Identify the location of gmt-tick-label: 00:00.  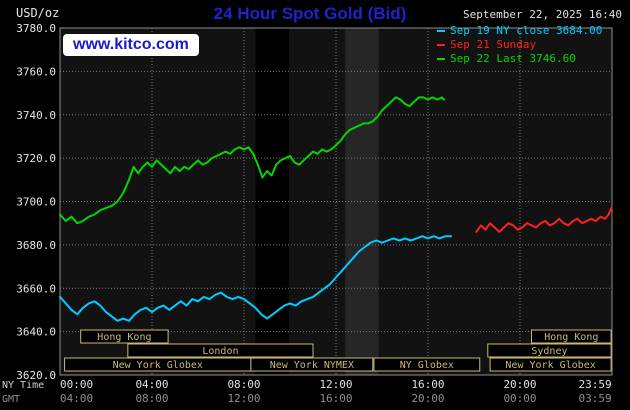
(519, 398).